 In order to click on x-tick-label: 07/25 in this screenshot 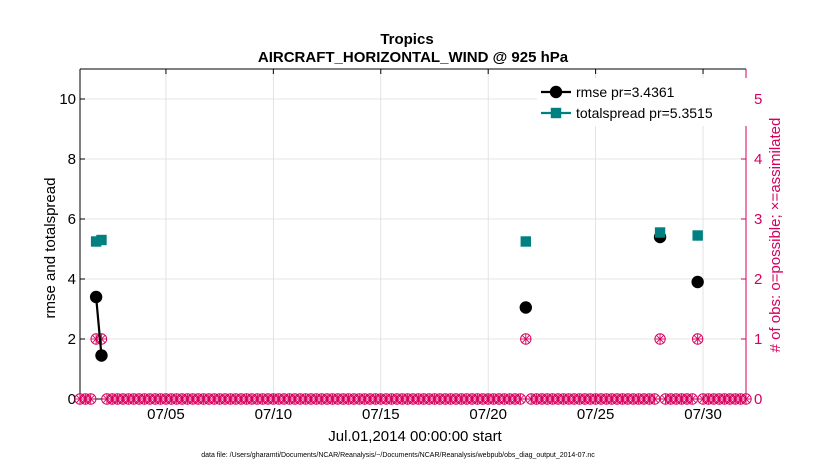, I will do `click(596, 414)`.